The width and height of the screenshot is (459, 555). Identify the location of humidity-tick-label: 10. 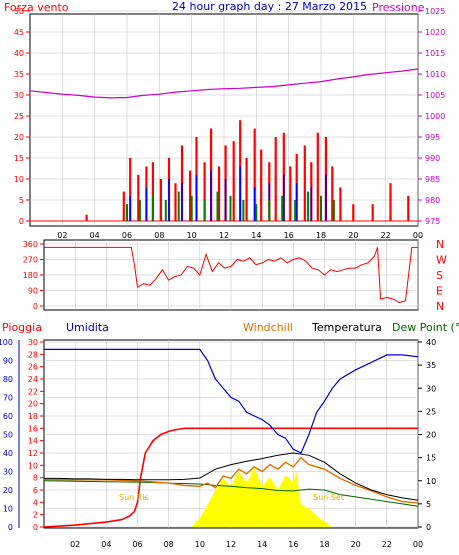
(8, 509).